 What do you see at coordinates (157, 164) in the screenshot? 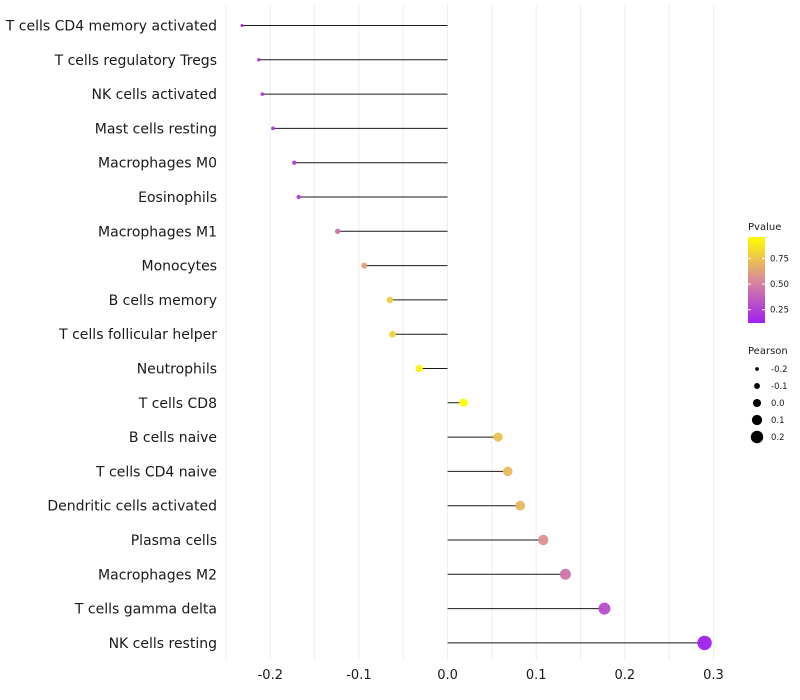
I see `category-label: Macrophages M0` at bounding box center [157, 164].